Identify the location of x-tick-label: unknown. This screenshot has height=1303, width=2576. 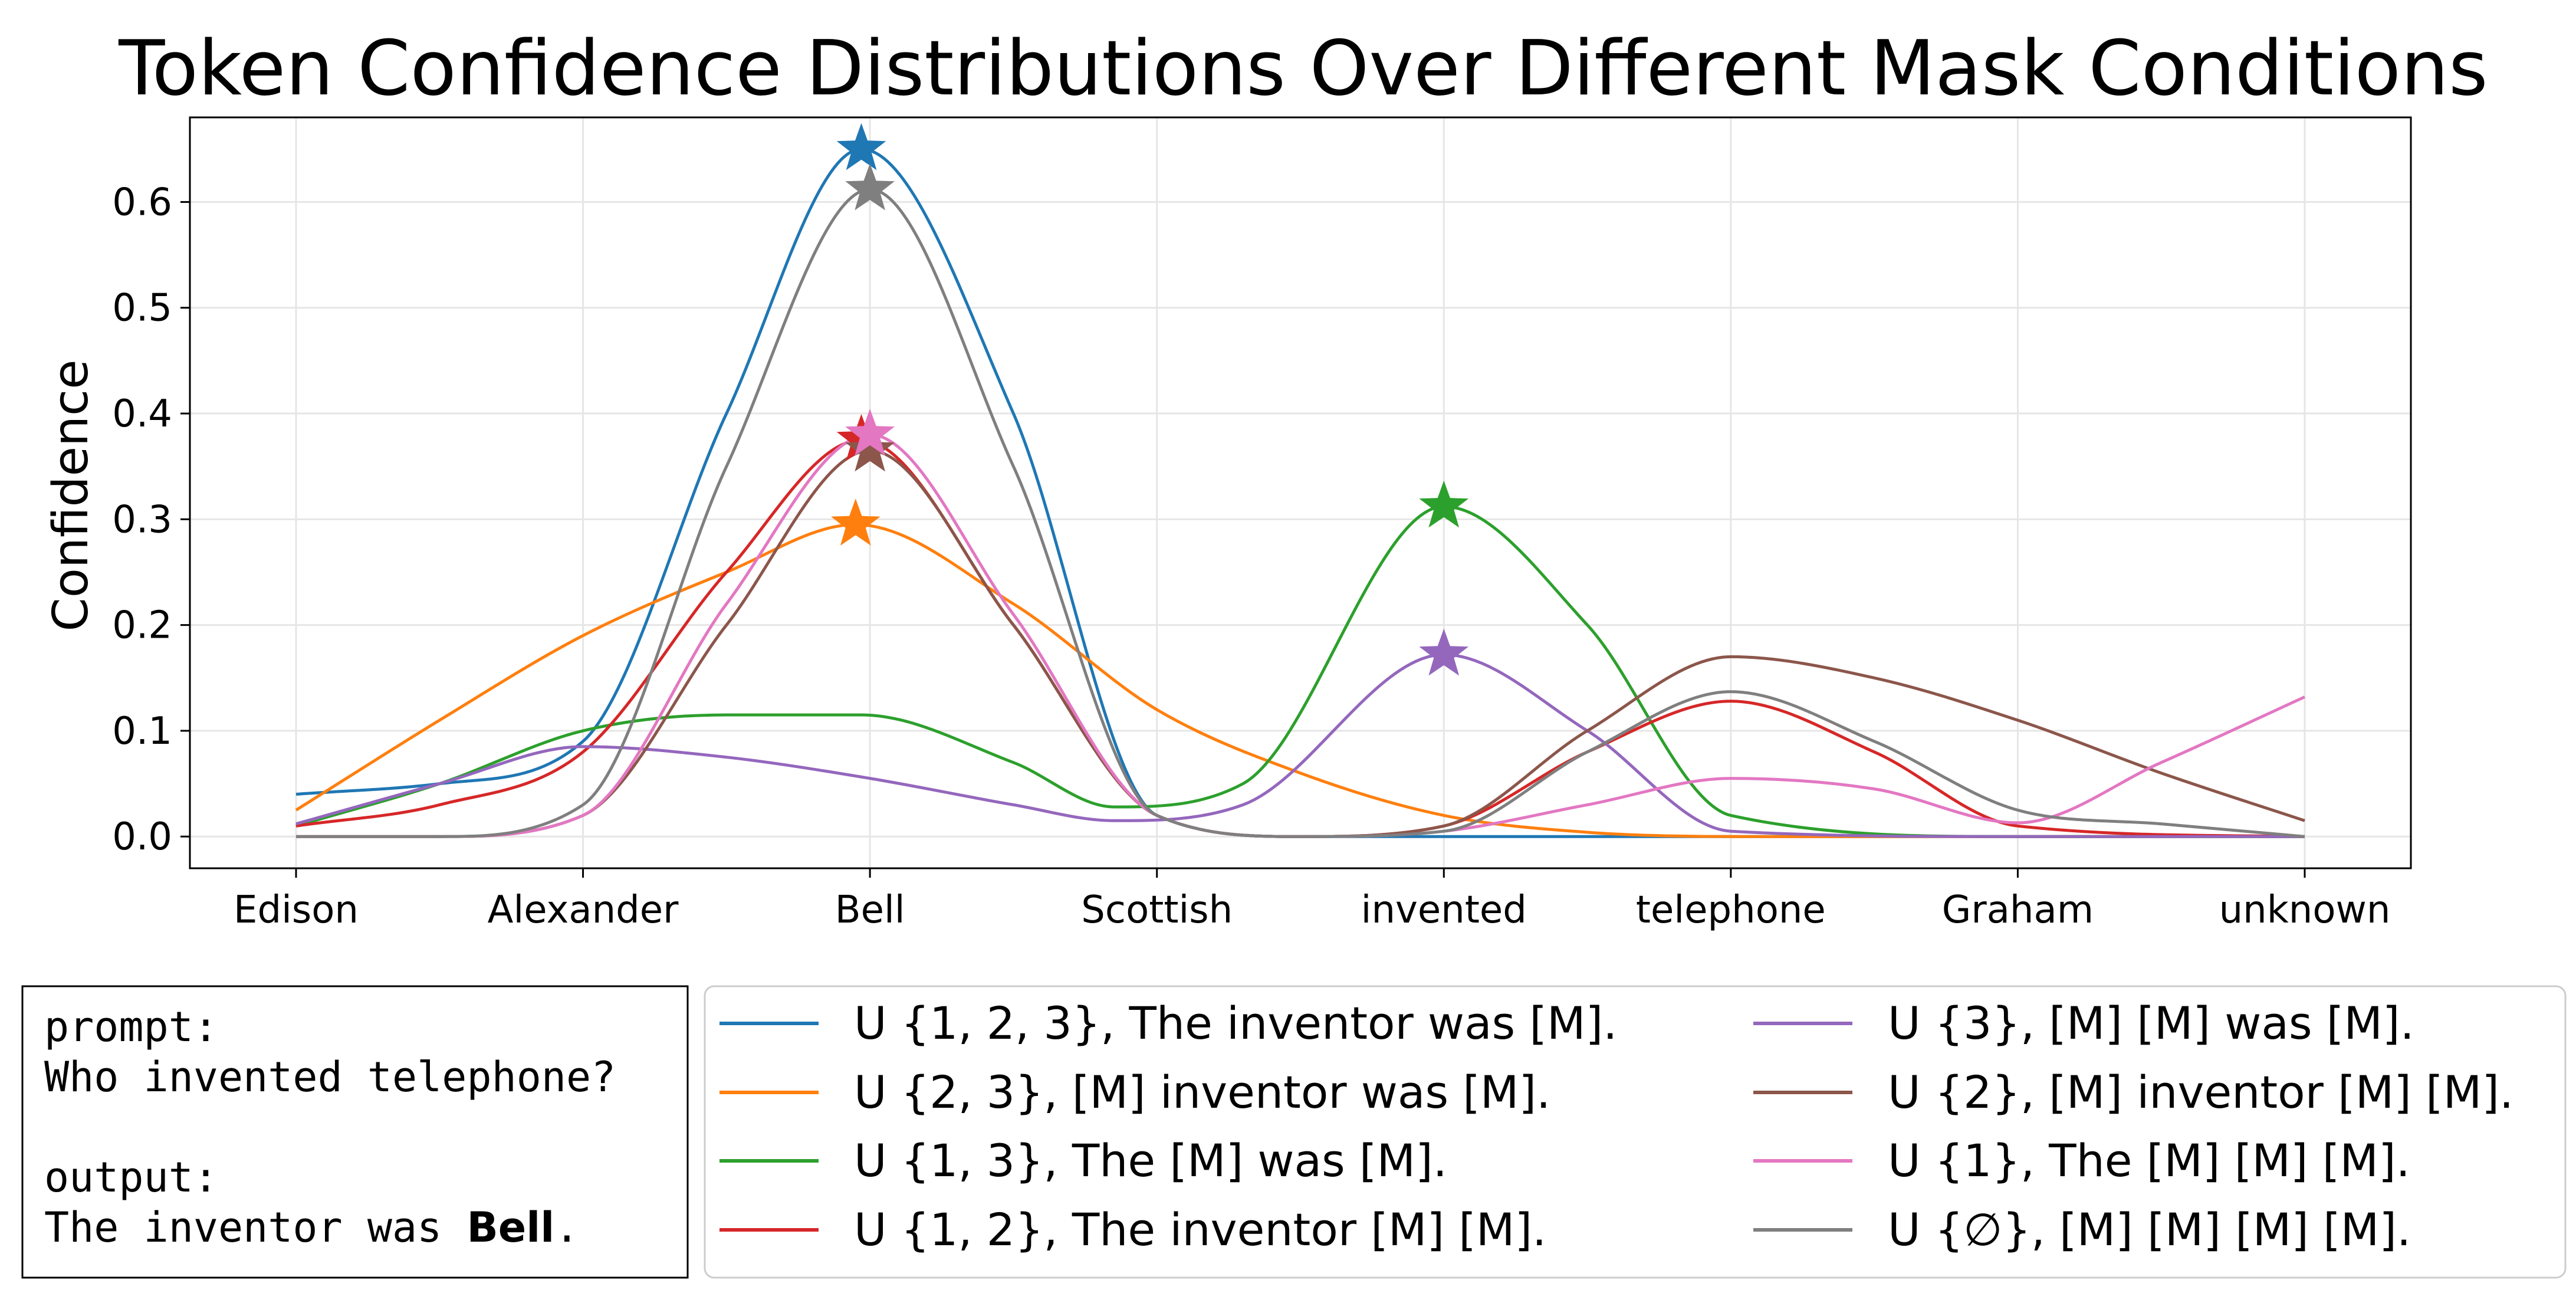
(2305, 910).